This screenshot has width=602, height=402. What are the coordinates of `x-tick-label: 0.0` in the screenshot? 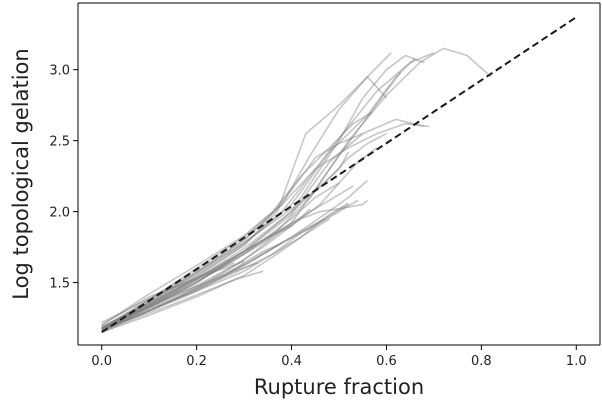 It's located at (101, 361).